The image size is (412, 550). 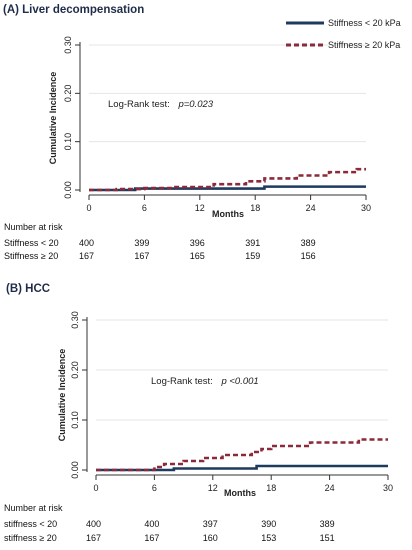 I want to click on risk-value: 399, so click(x=141, y=243).